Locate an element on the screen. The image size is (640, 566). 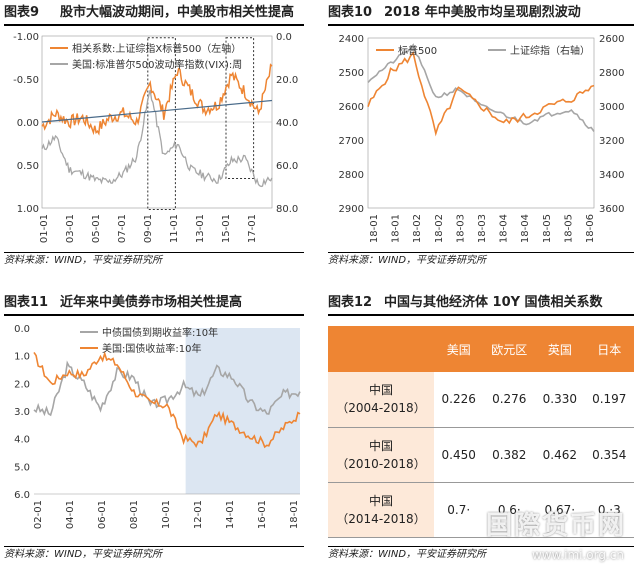
x-tick-label: 18-06 is located at coordinates (590, 228).